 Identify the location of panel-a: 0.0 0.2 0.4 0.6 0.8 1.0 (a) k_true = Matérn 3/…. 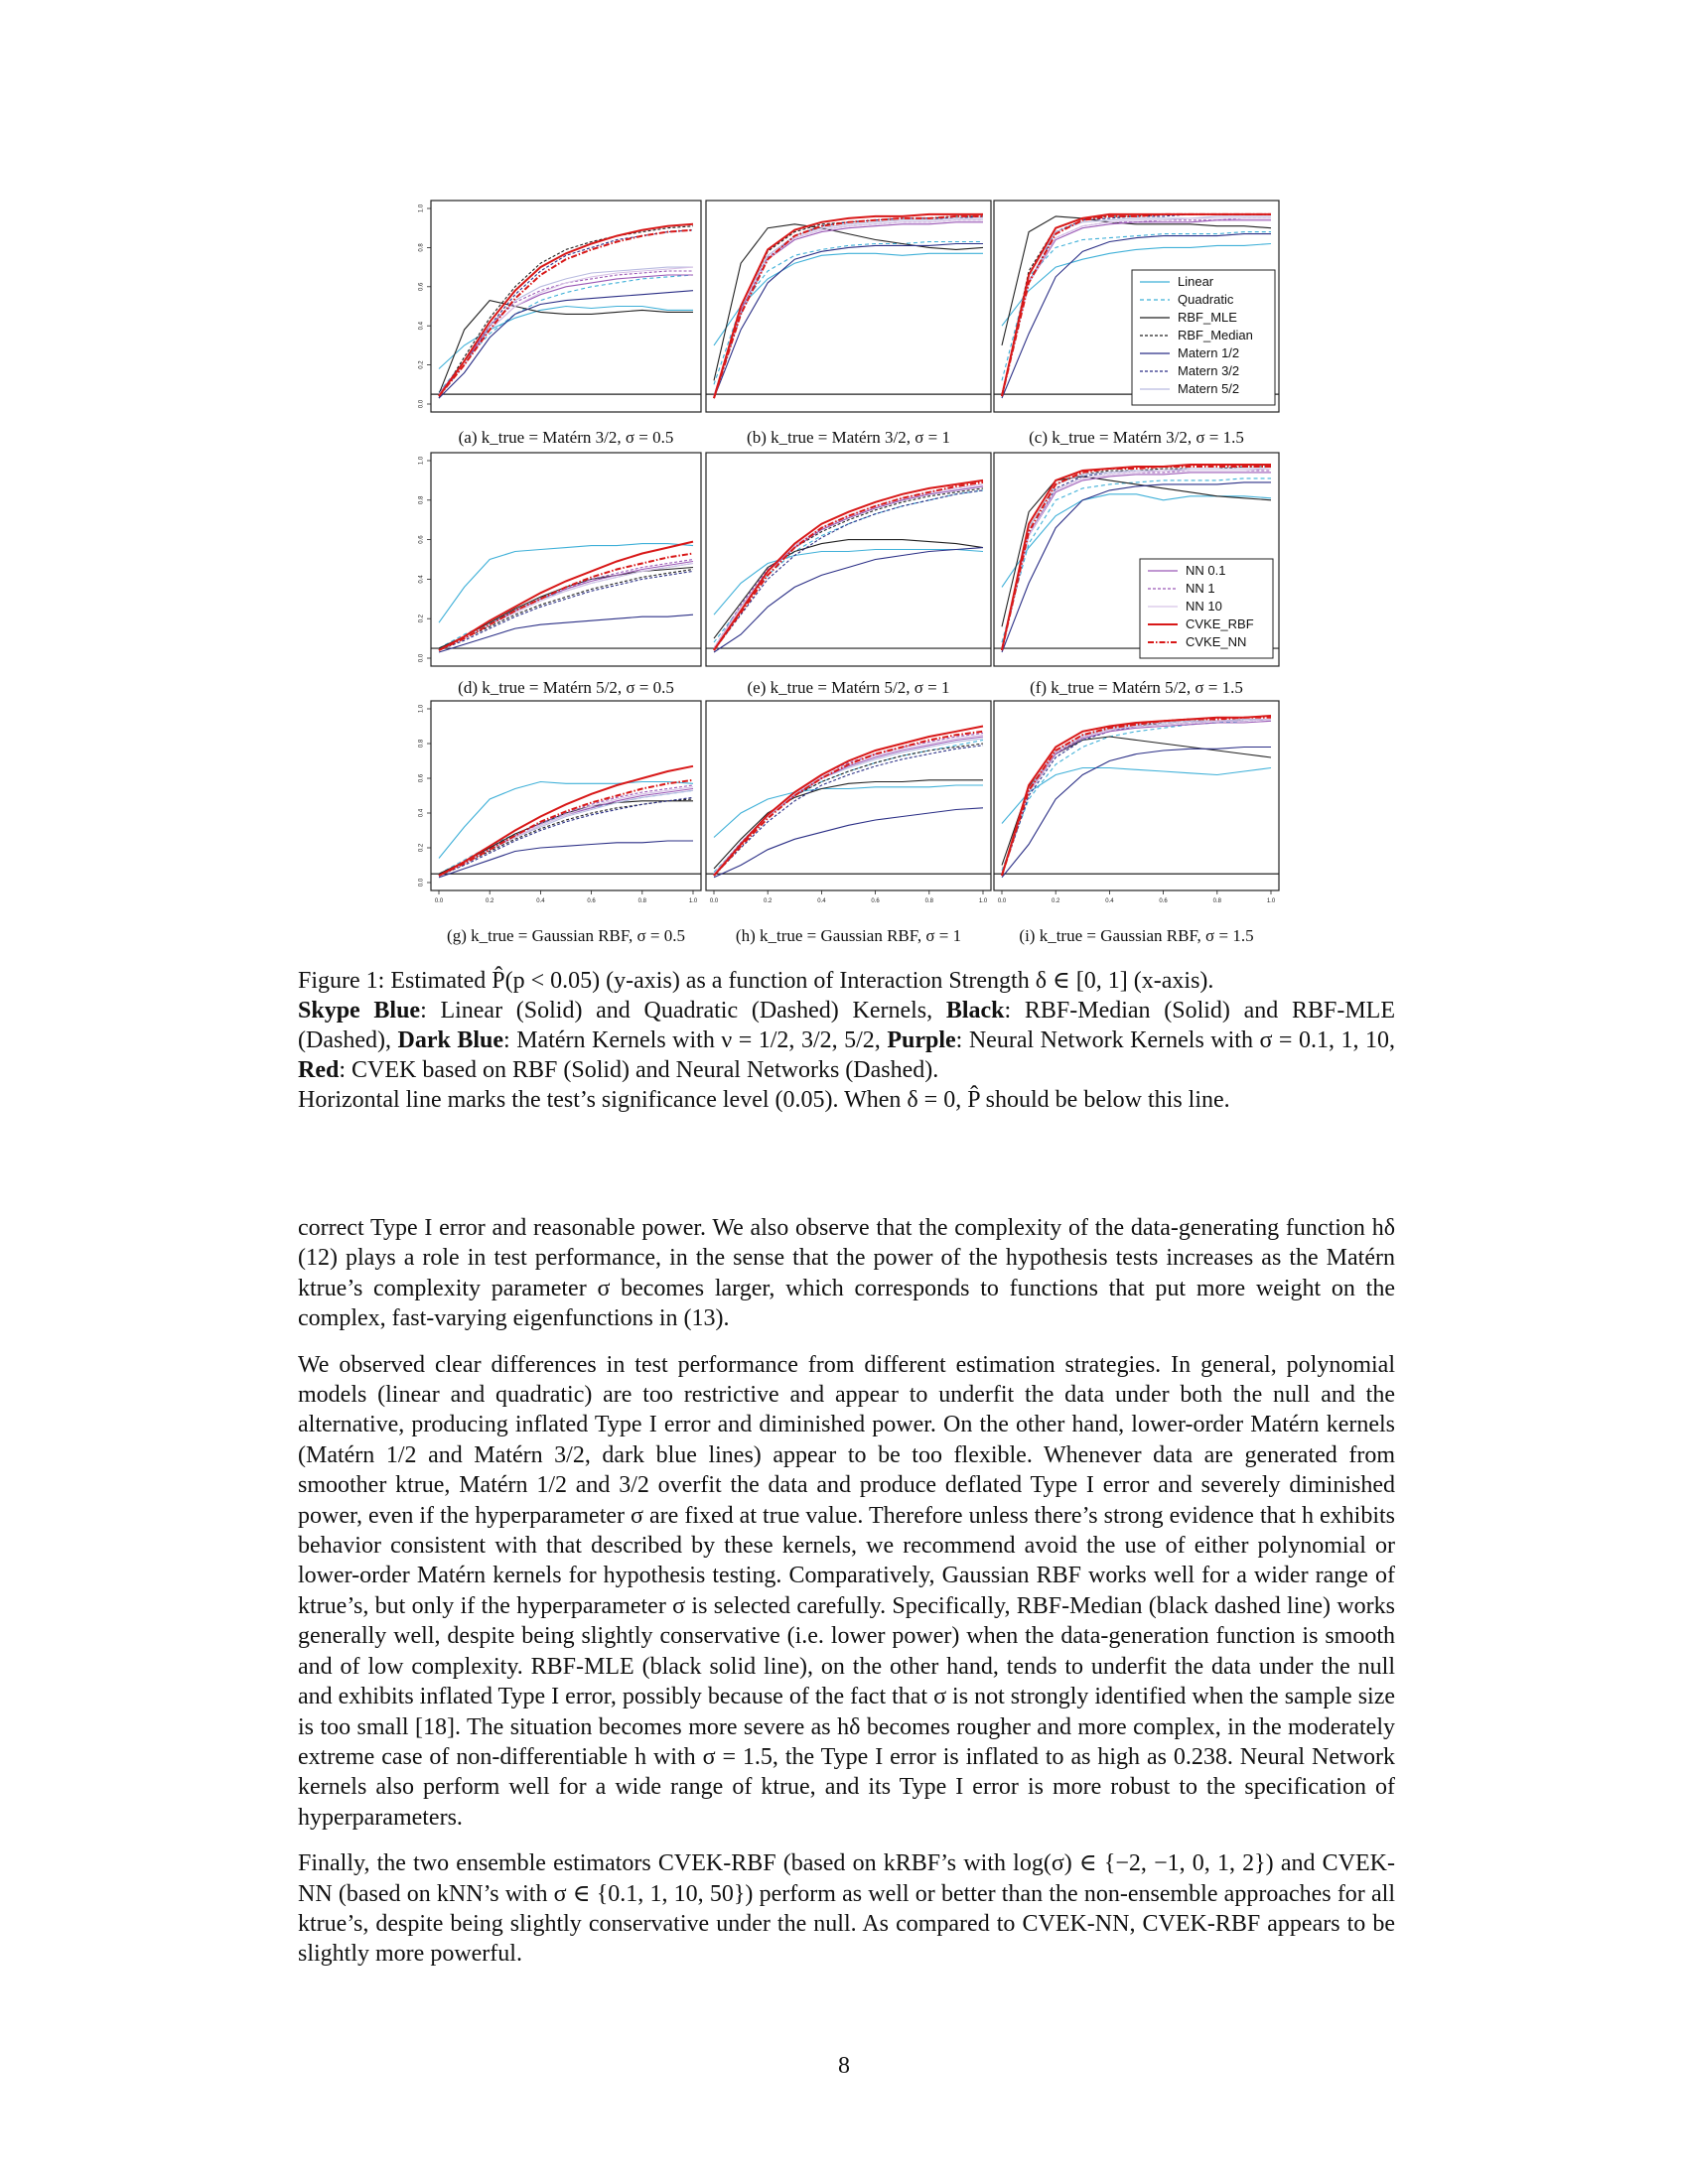
(560, 323).